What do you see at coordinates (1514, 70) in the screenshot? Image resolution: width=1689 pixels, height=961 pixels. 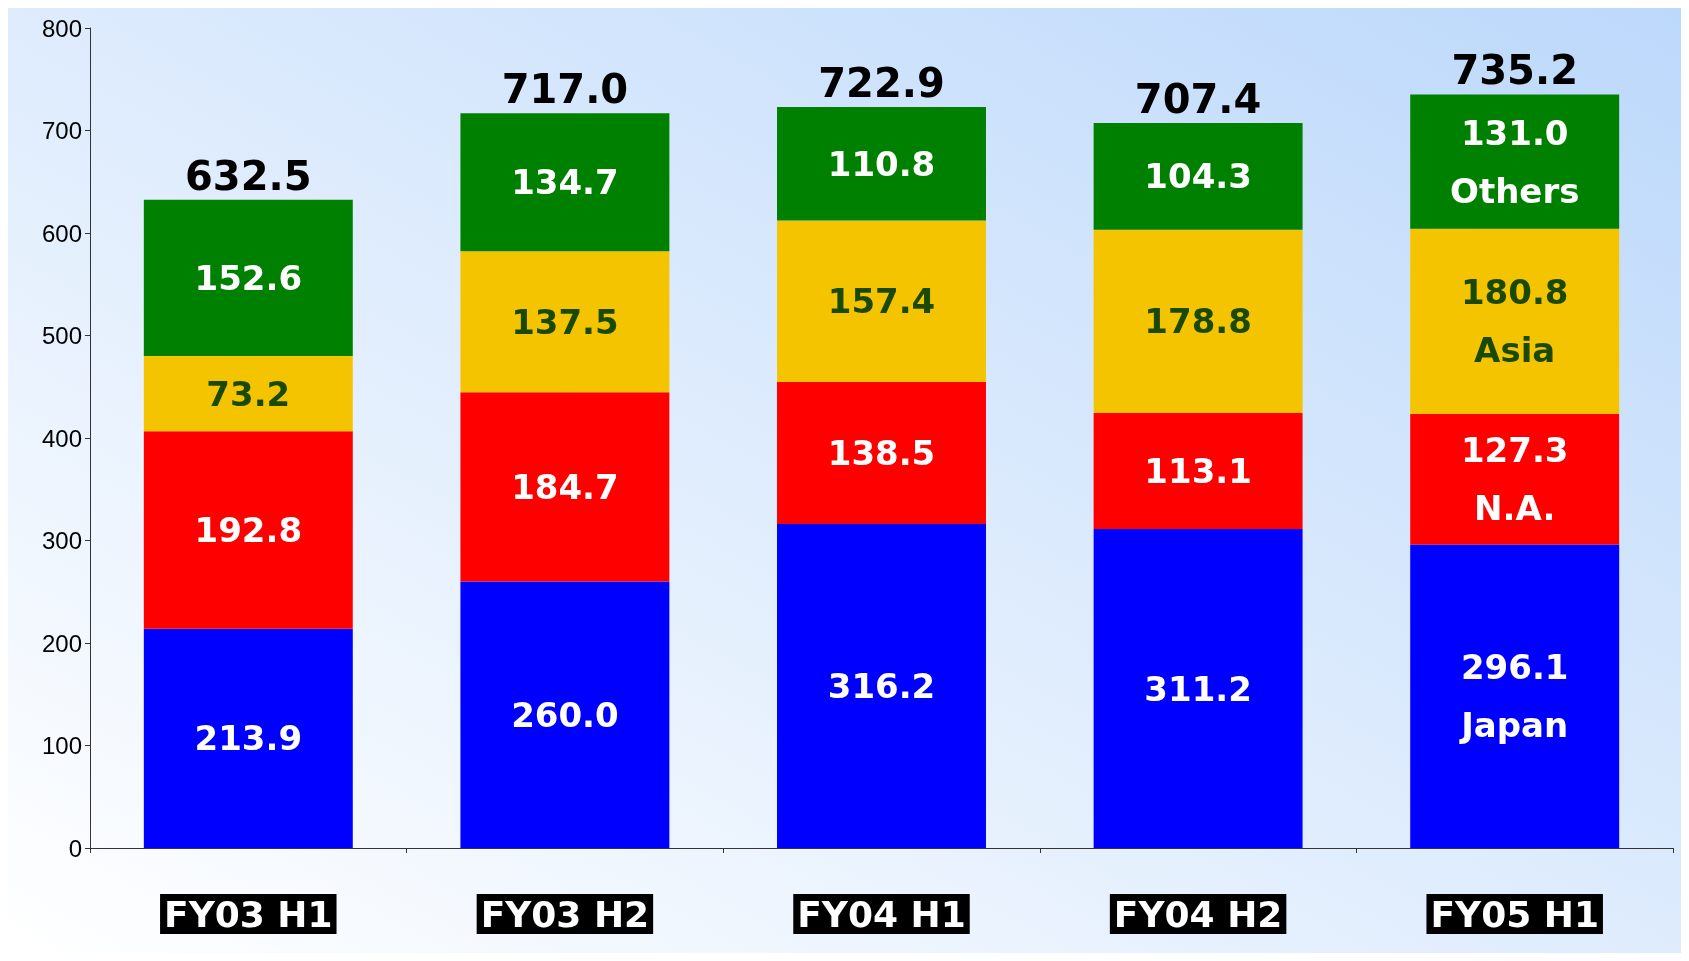 I see `total-label: 735.2` at bounding box center [1514, 70].